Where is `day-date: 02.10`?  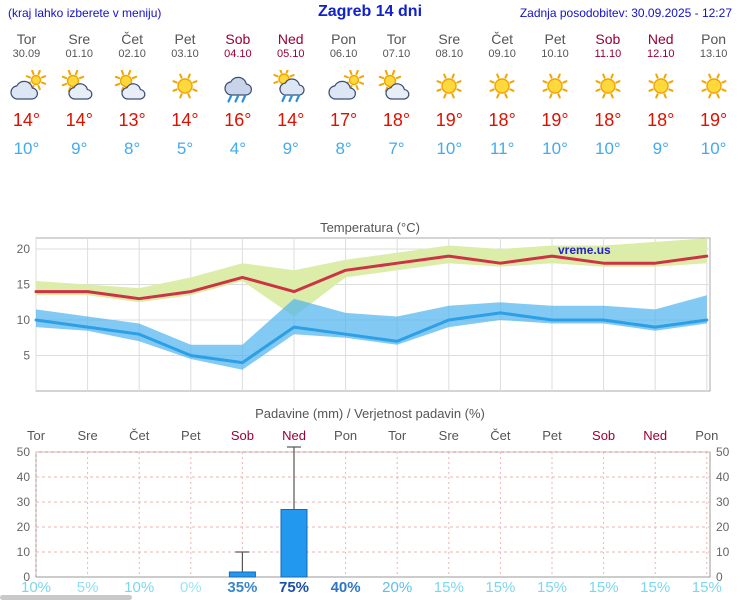
day-date: 02.10 is located at coordinates (132, 54).